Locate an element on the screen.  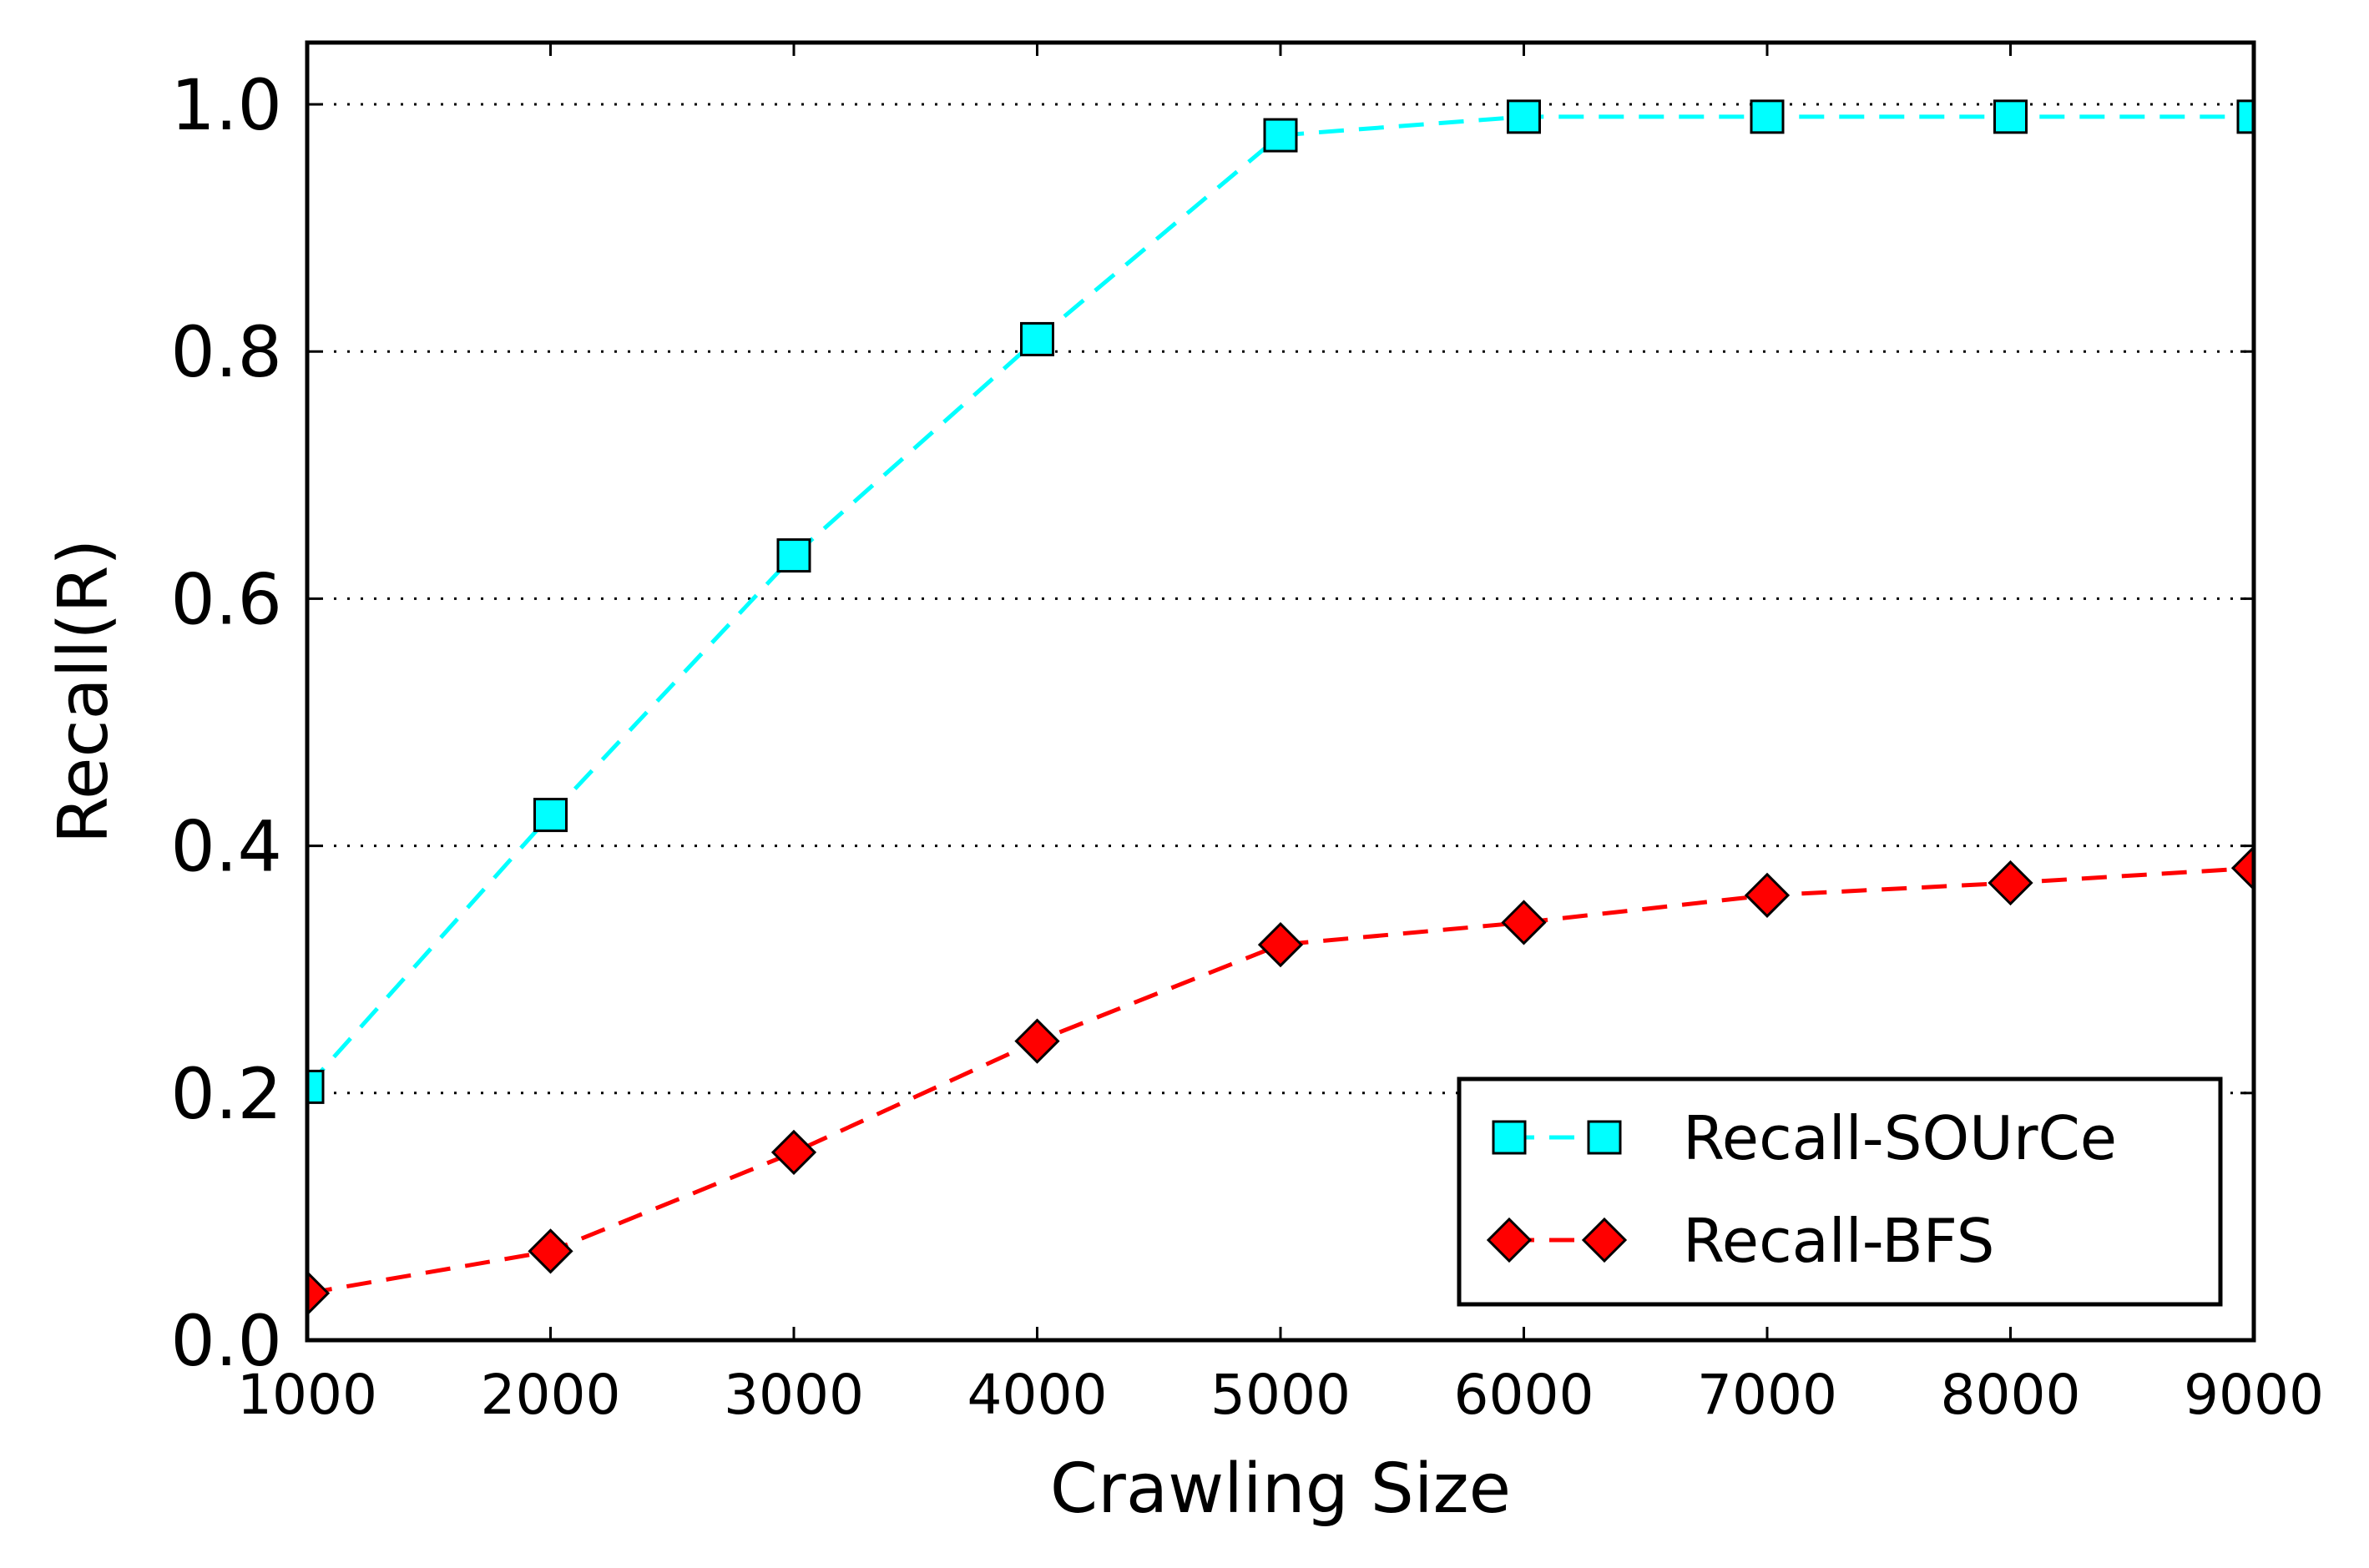
x-axis-title: Crawling Size is located at coordinates (1280, 1489).